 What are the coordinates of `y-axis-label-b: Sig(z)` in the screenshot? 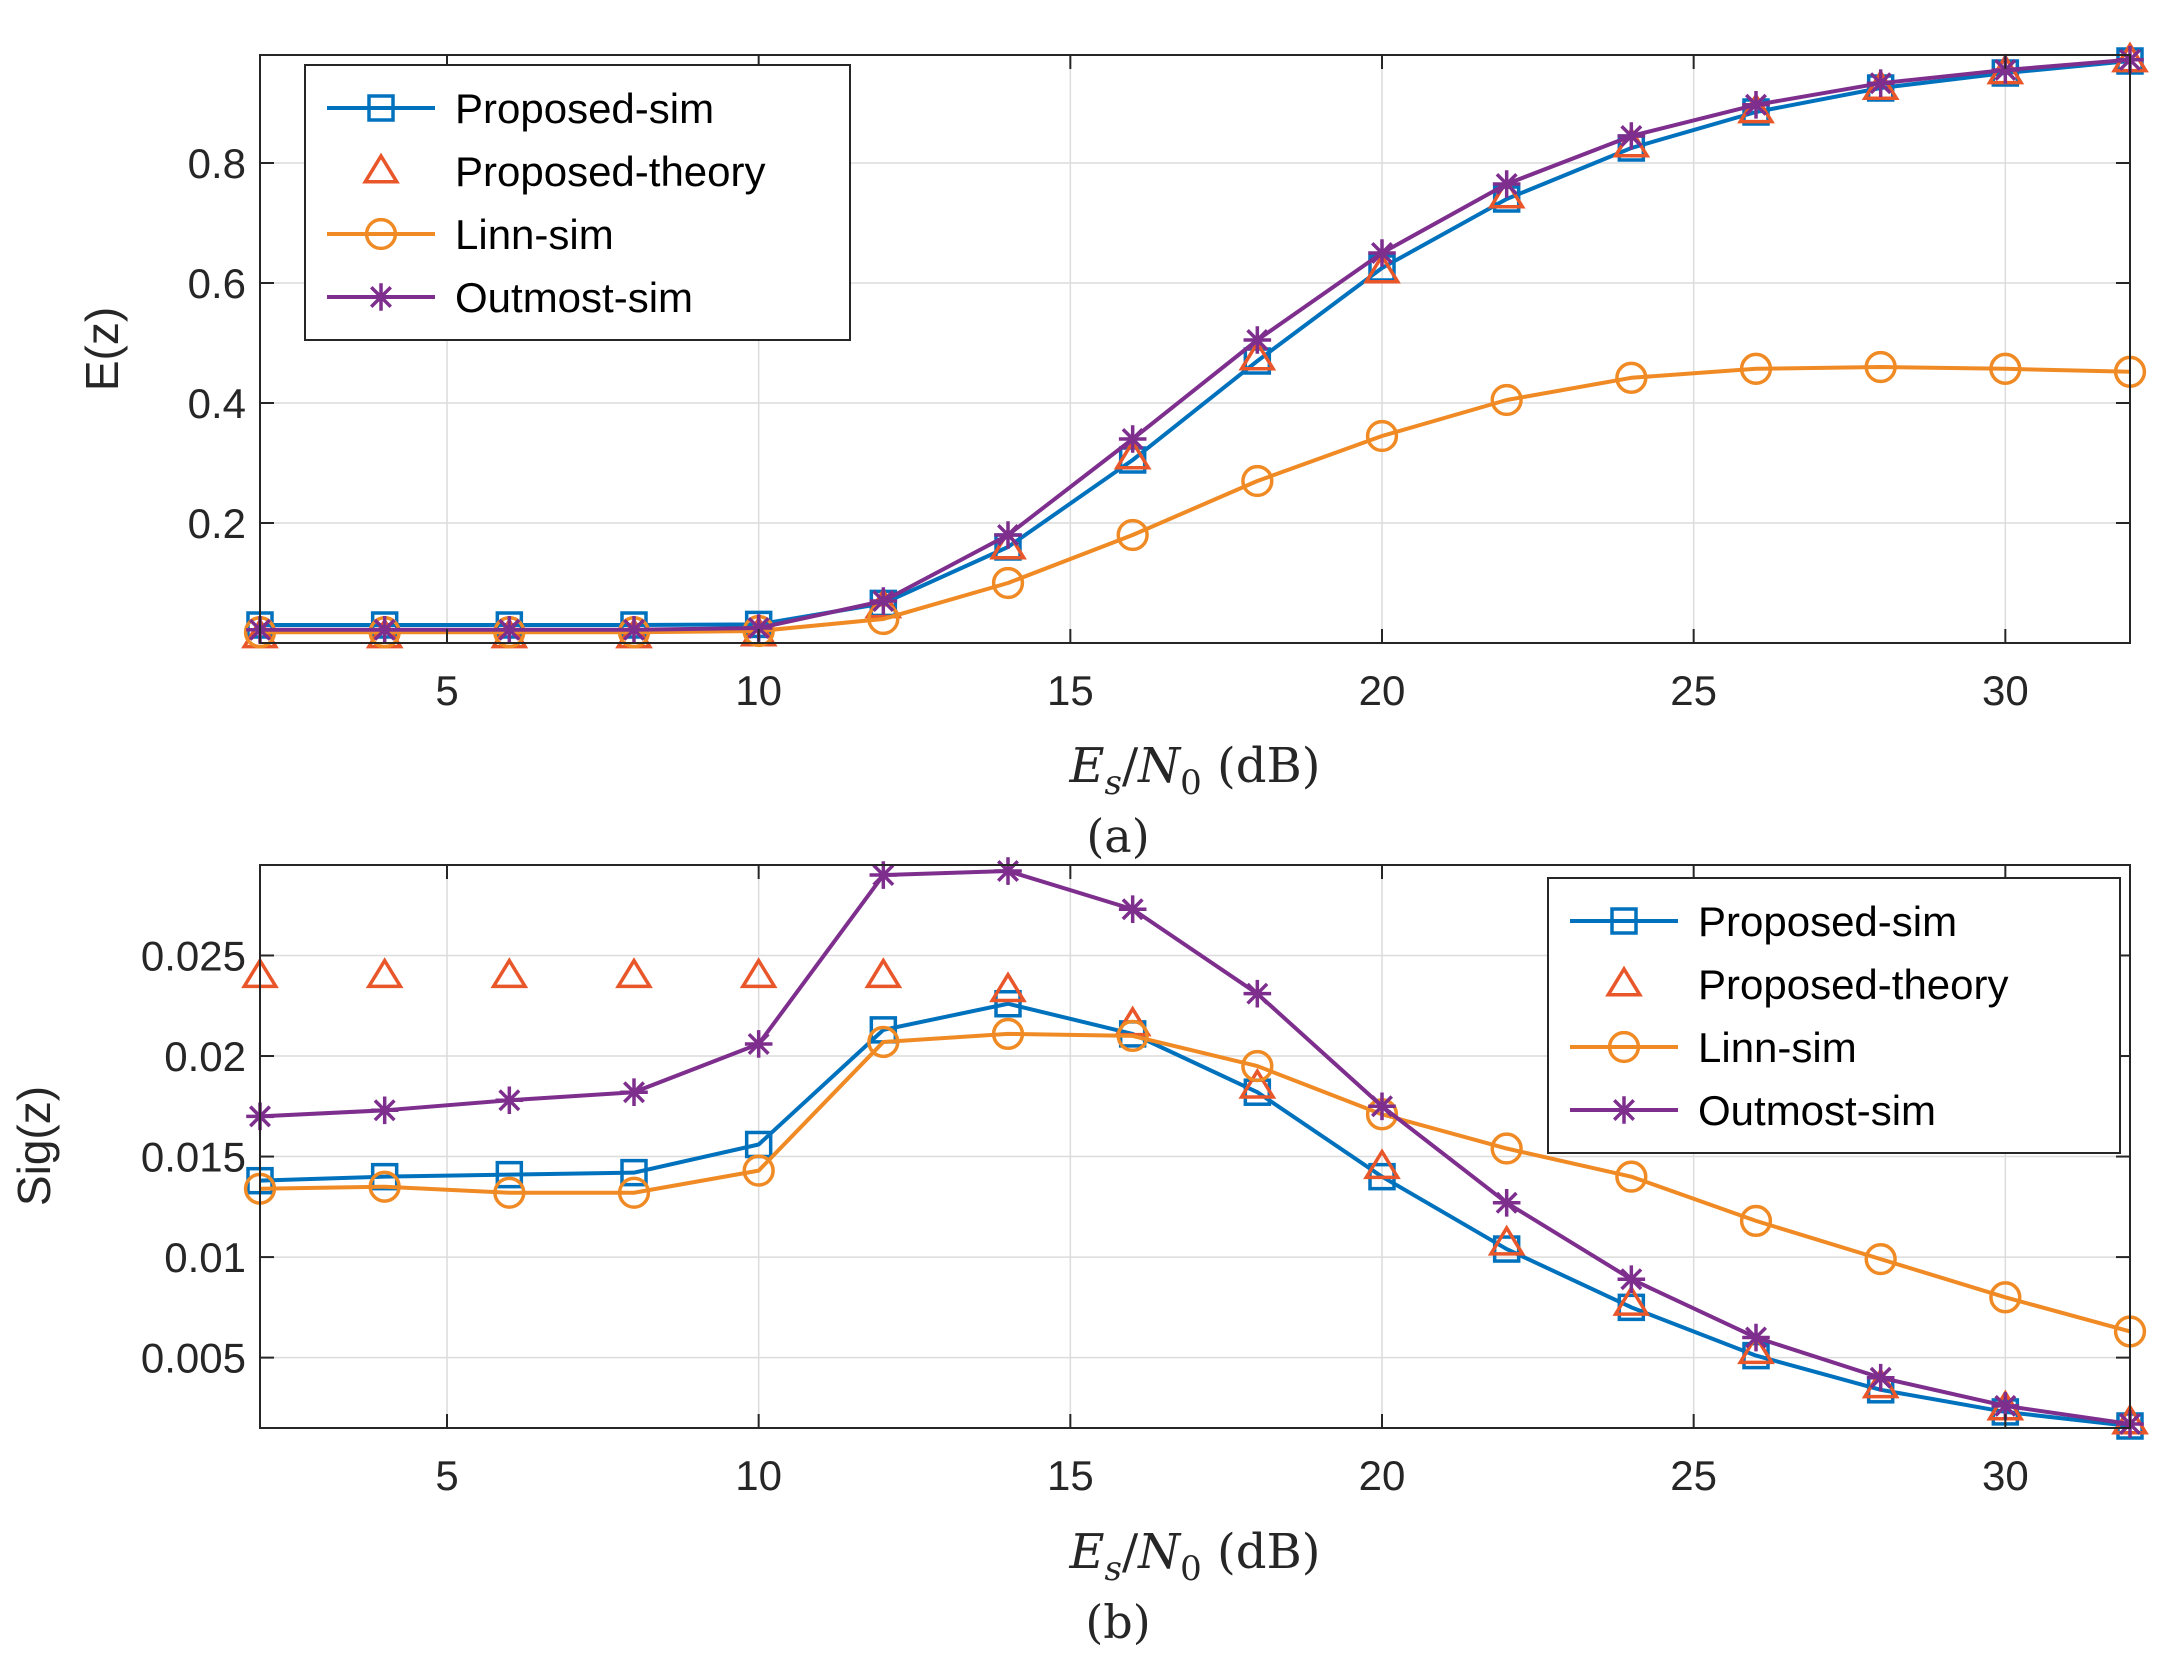 It's located at (34, 1146).